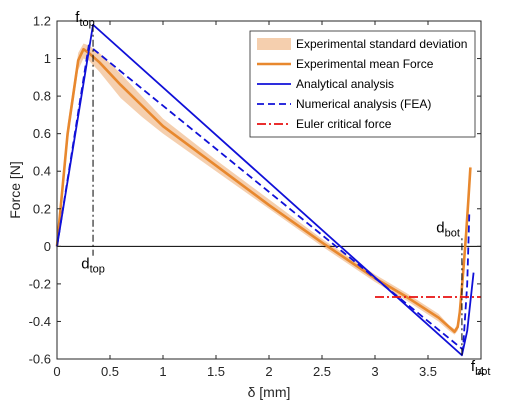 The height and width of the screenshot is (407, 511). Describe the element at coordinates (42, 96) in the screenshot. I see `y-tick-label: 0.8` at that location.